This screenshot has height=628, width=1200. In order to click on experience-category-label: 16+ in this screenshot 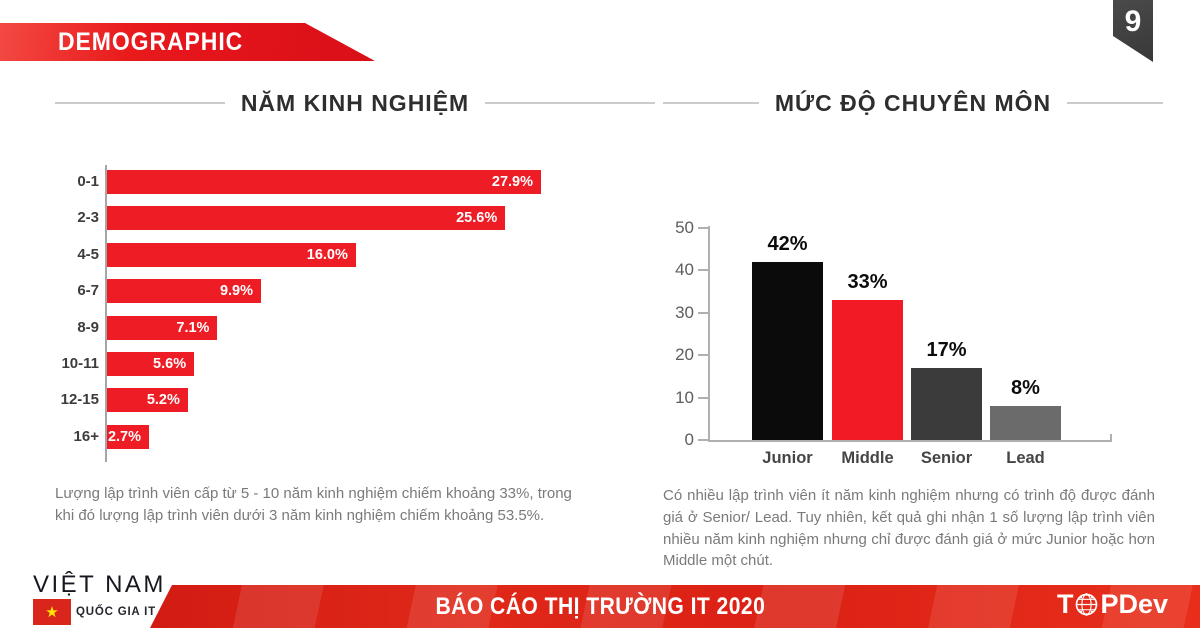, I will do `click(86, 436)`.